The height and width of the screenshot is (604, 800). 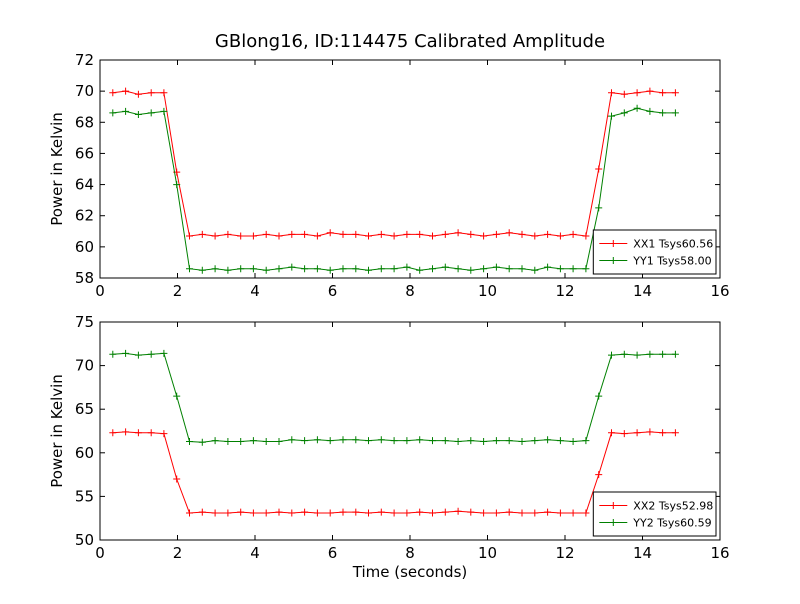 What do you see at coordinates (410, 572) in the screenshot?
I see `x-axis-label: Time (seconds)` at bounding box center [410, 572].